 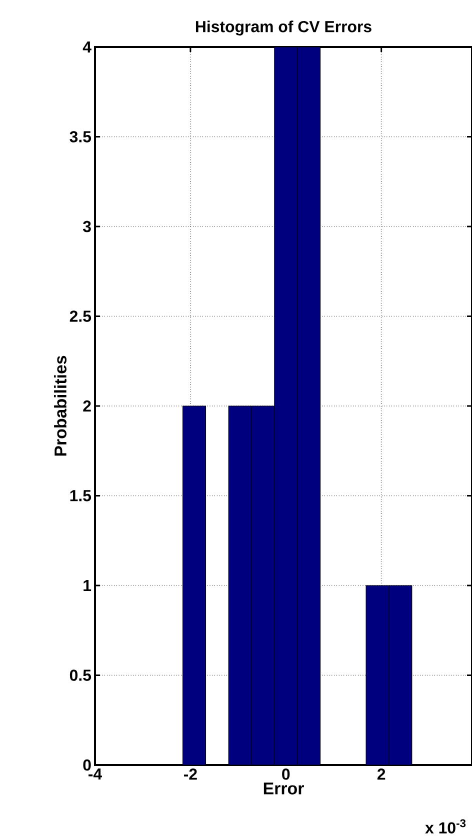 I want to click on y-tick-label: 0, so click(x=87, y=765).